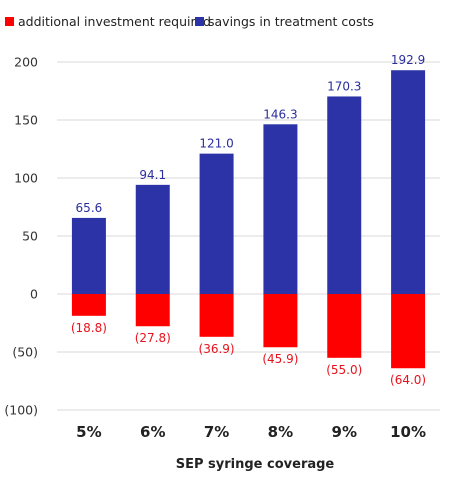  Describe the element at coordinates (21, 236) in the screenshot. I see `y-axis: 200 150 100 50 0 (50) (100)` at that location.